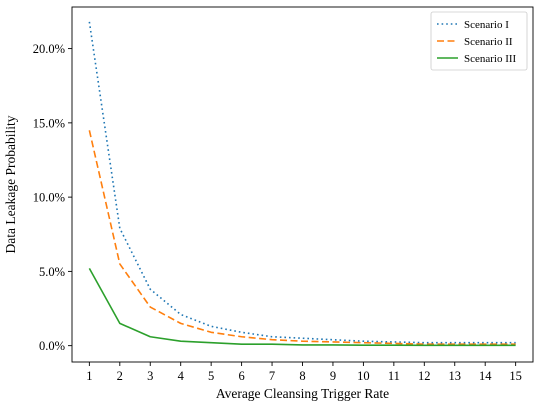 The height and width of the screenshot is (405, 550). Describe the element at coordinates (333, 376) in the screenshot. I see `x-tick-label: 9` at that location.